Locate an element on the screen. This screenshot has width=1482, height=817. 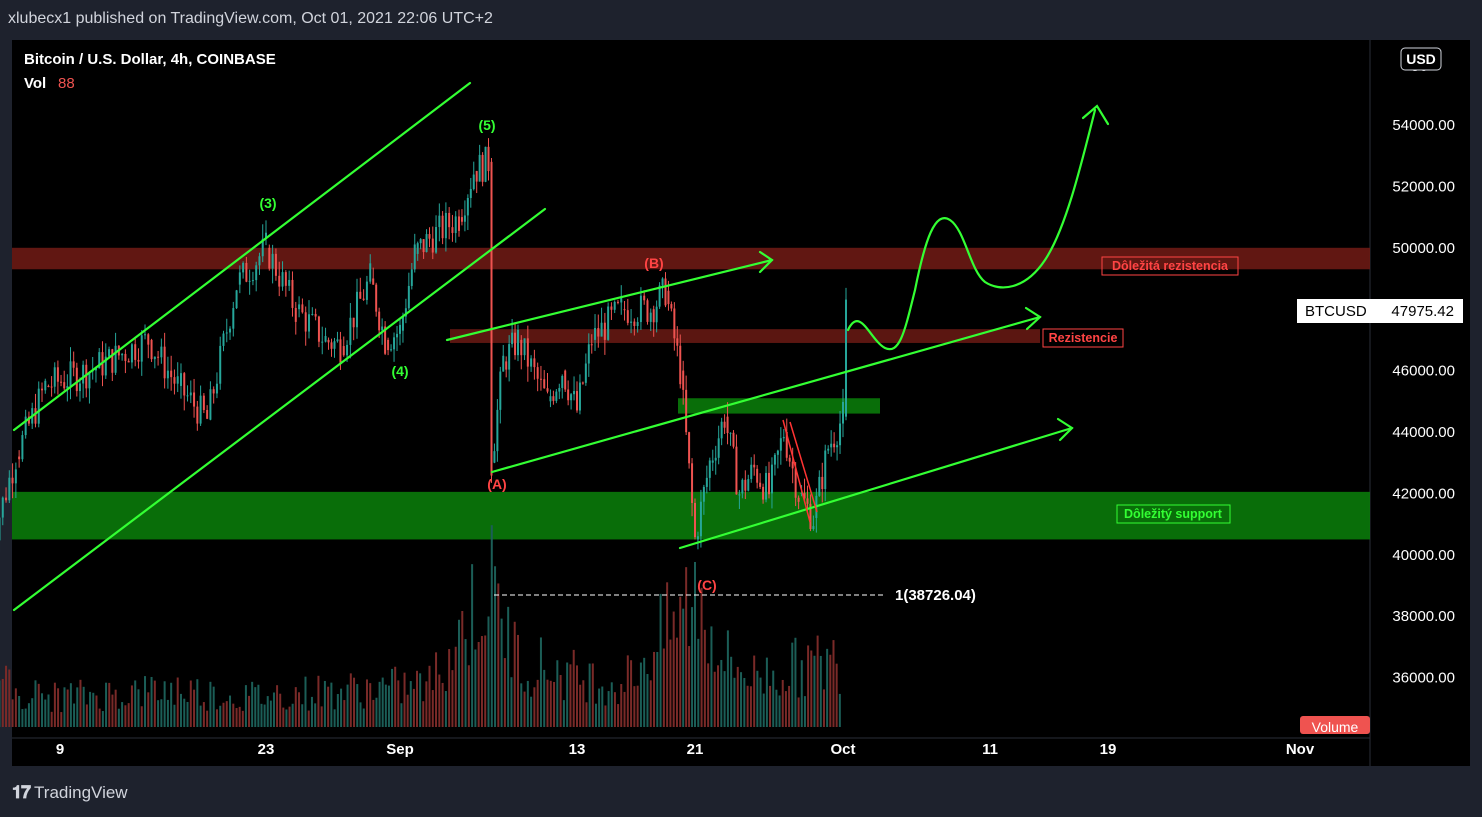
symbol-title: Bitcoin / U.S. Dollar, 4h, COINBASE is located at coordinates (150, 59).